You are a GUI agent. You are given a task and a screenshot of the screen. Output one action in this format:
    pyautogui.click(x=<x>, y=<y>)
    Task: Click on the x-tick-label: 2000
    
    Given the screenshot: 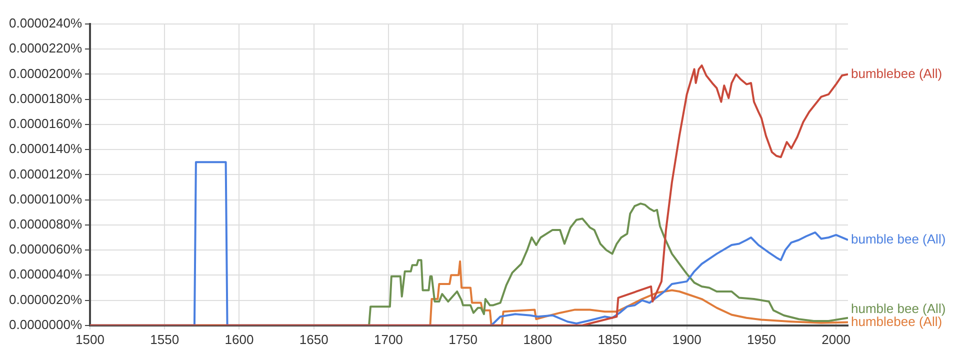 What is the action you would take?
    pyautogui.click(x=836, y=339)
    